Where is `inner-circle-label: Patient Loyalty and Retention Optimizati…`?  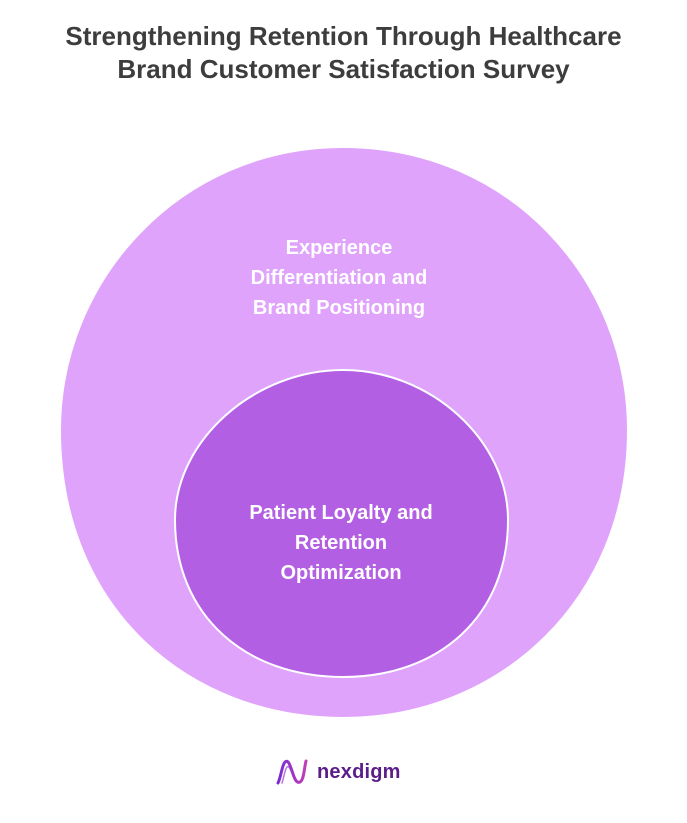 inner-circle-label: Patient Loyalty and Retention Optimizati… is located at coordinates (341, 543).